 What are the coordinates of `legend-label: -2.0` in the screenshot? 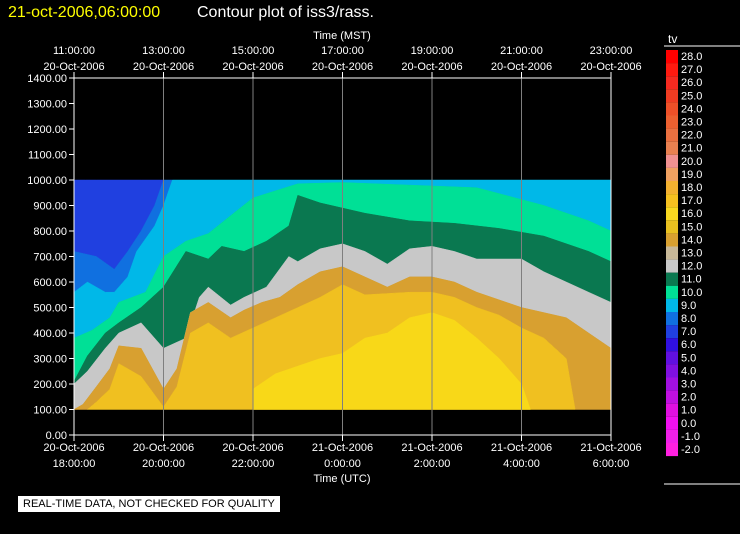 It's located at (690, 450).